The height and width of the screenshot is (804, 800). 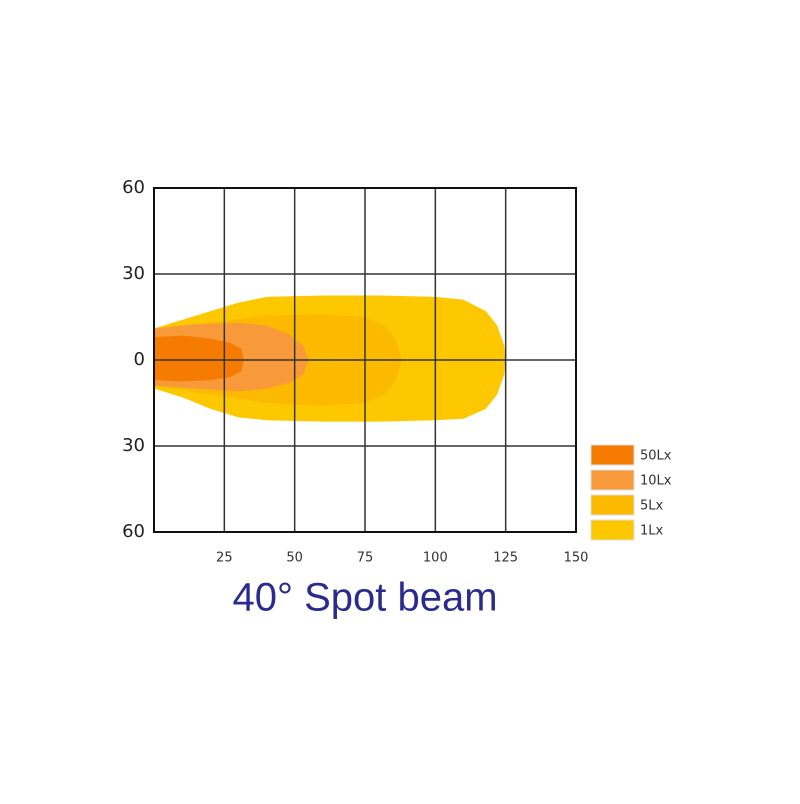 What do you see at coordinates (656, 481) in the screenshot?
I see `legend-label: 10Lx` at bounding box center [656, 481].